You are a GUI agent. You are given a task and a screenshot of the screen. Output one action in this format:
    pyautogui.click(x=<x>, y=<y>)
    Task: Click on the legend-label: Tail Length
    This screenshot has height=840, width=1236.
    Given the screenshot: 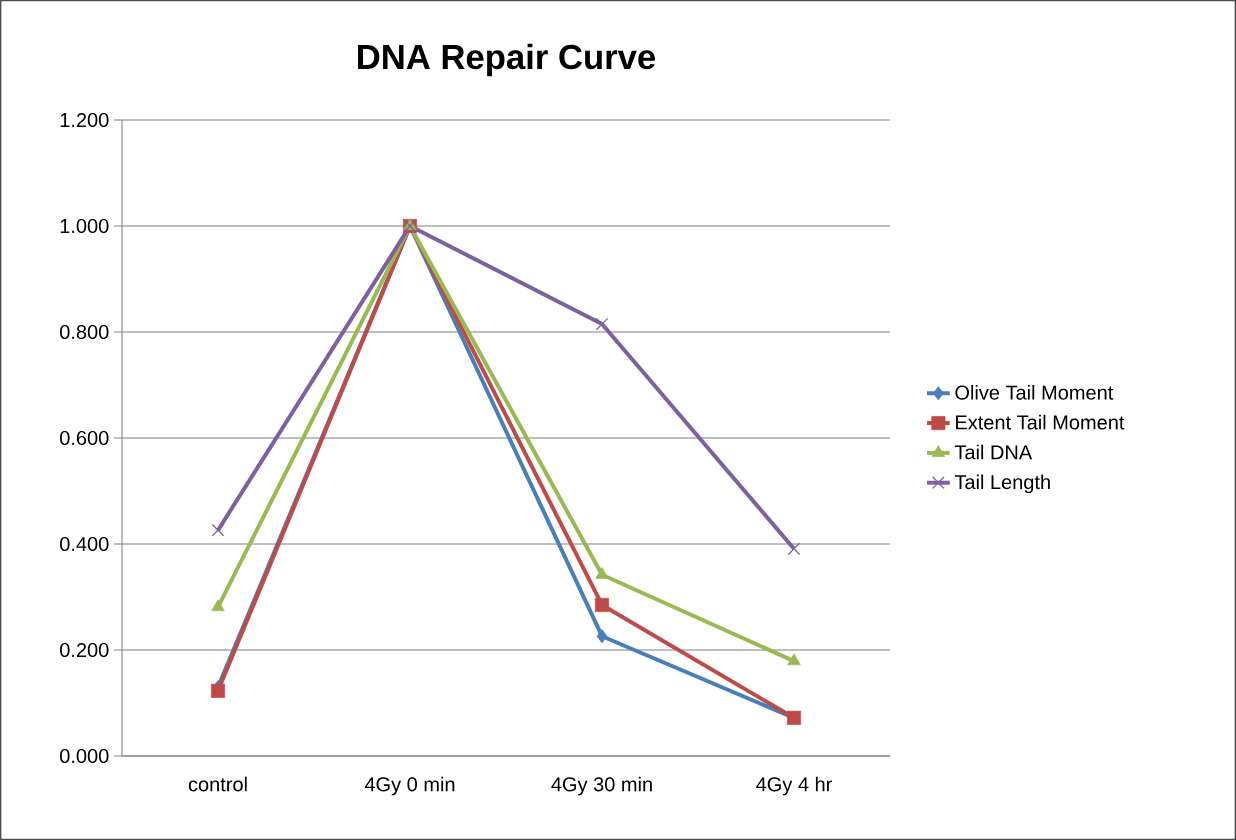 What is the action you would take?
    pyautogui.click(x=1002, y=484)
    